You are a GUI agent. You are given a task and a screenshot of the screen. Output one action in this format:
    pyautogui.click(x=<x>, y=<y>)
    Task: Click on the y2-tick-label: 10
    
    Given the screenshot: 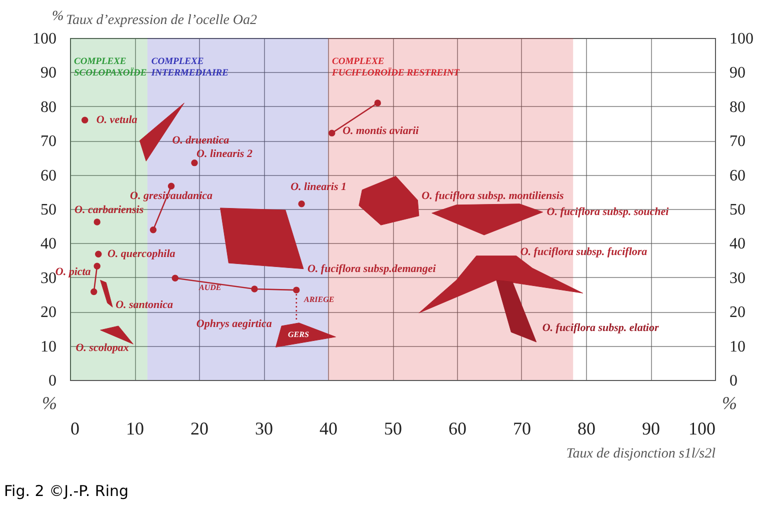 What is the action you would take?
    pyautogui.click(x=738, y=347)
    